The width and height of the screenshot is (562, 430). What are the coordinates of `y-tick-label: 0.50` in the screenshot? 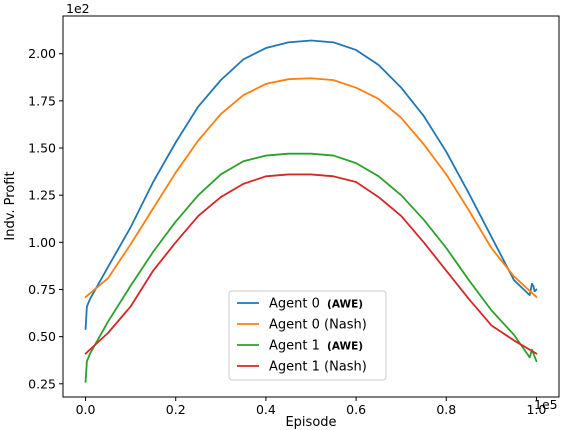 It's located at (42, 336).